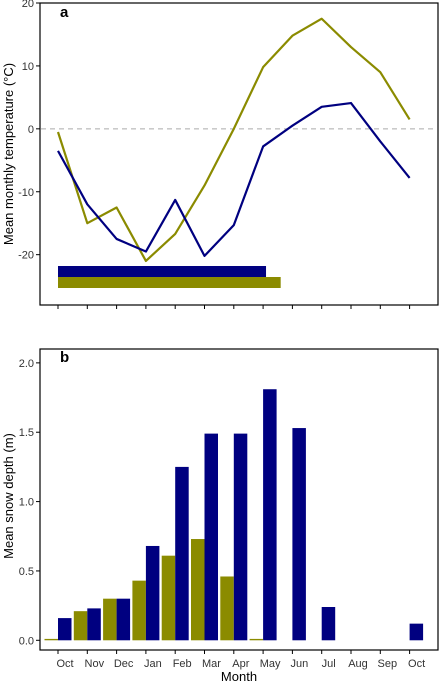 The height and width of the screenshot is (685, 442). I want to click on panel-b-y-ticks: 0.0 0.5 1.0 1.5 2.0, so click(29, 502).